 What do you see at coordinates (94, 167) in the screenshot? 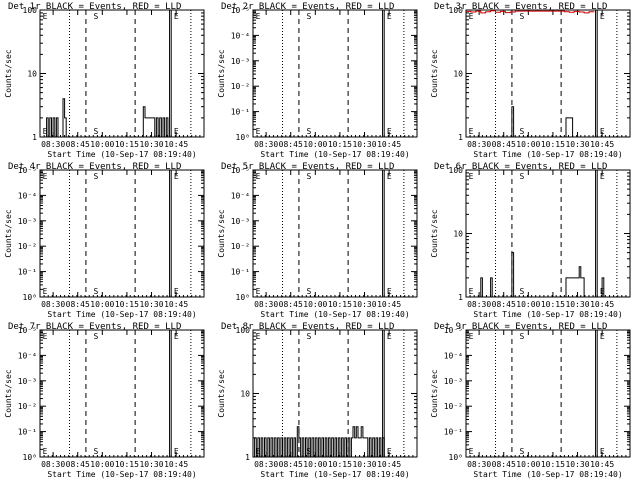
I see `chart-title: Det 4r BLACK = Events, RED = LLD` at bounding box center [94, 167].